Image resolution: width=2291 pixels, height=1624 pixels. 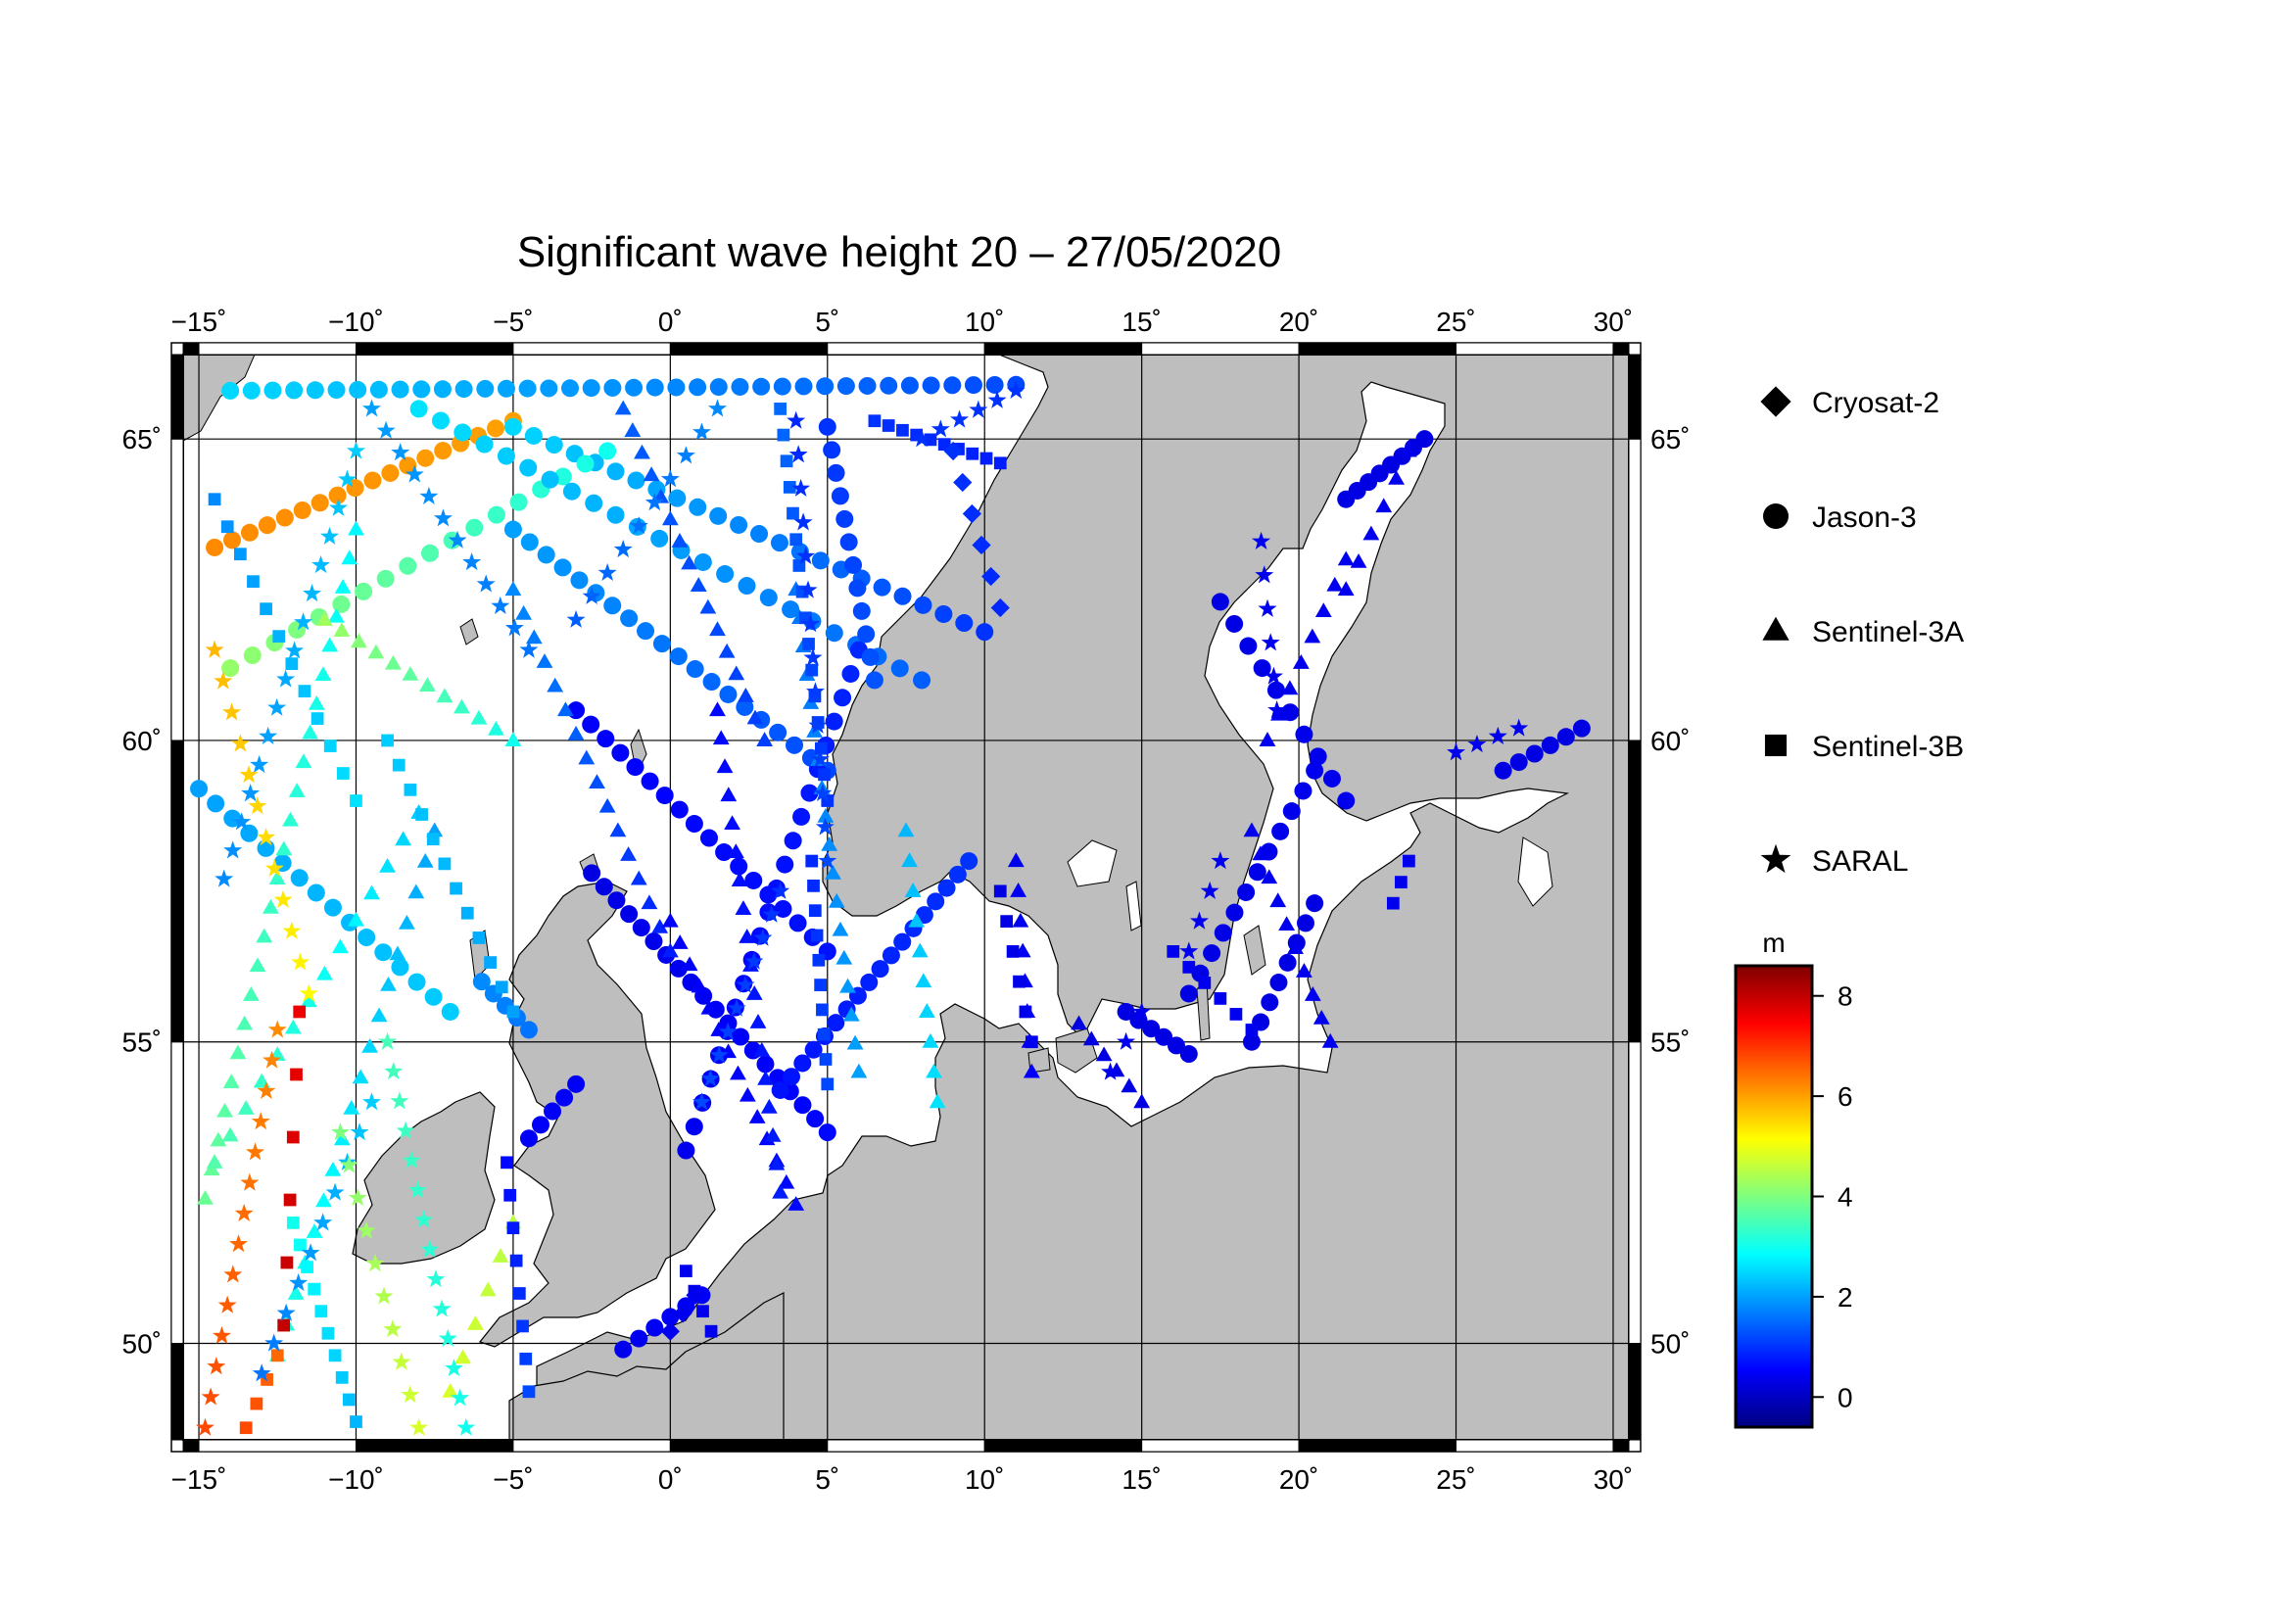 What do you see at coordinates (899, 252) in the screenshot?
I see `chart-title: Significant wave height 20 – 27/05/2020` at bounding box center [899, 252].